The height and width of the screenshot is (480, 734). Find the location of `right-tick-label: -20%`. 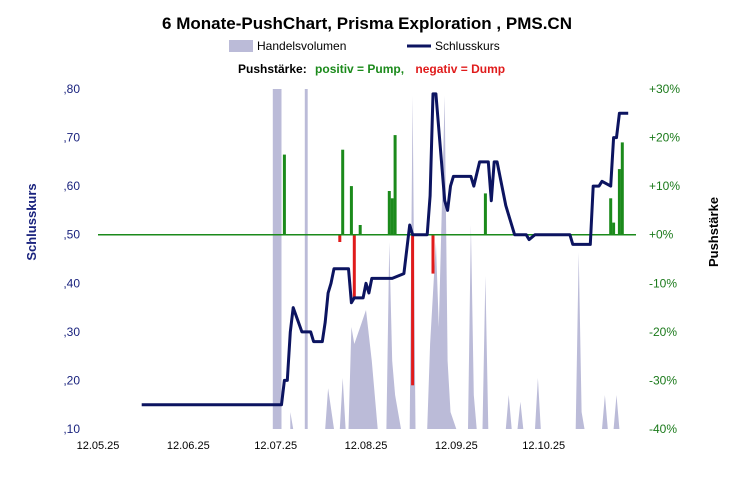

right-tick-label: -20% is located at coordinates (663, 332).